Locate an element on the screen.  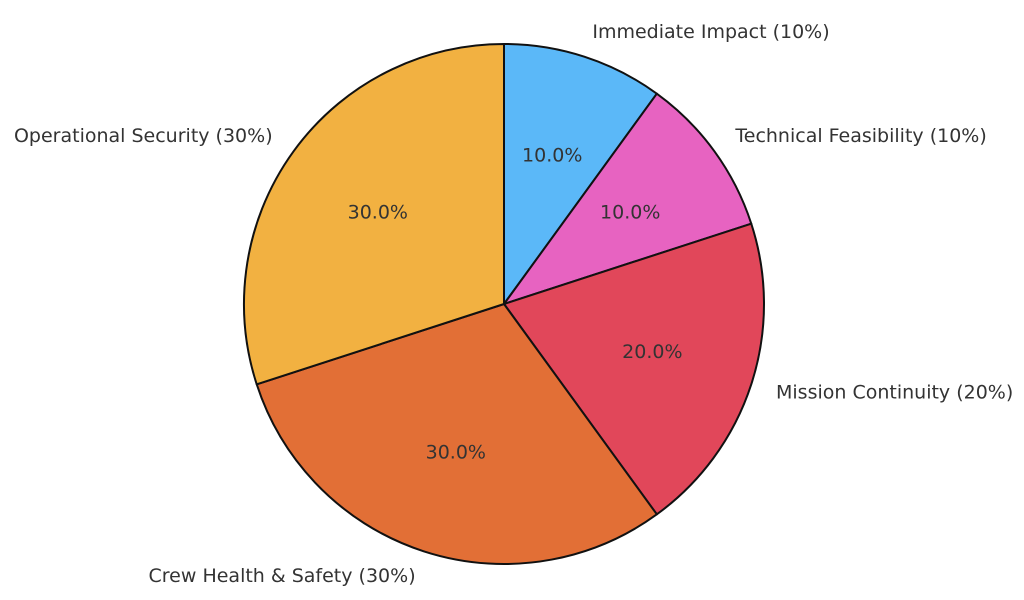
pct-label-operational-security: 30.0% is located at coordinates (378, 212).